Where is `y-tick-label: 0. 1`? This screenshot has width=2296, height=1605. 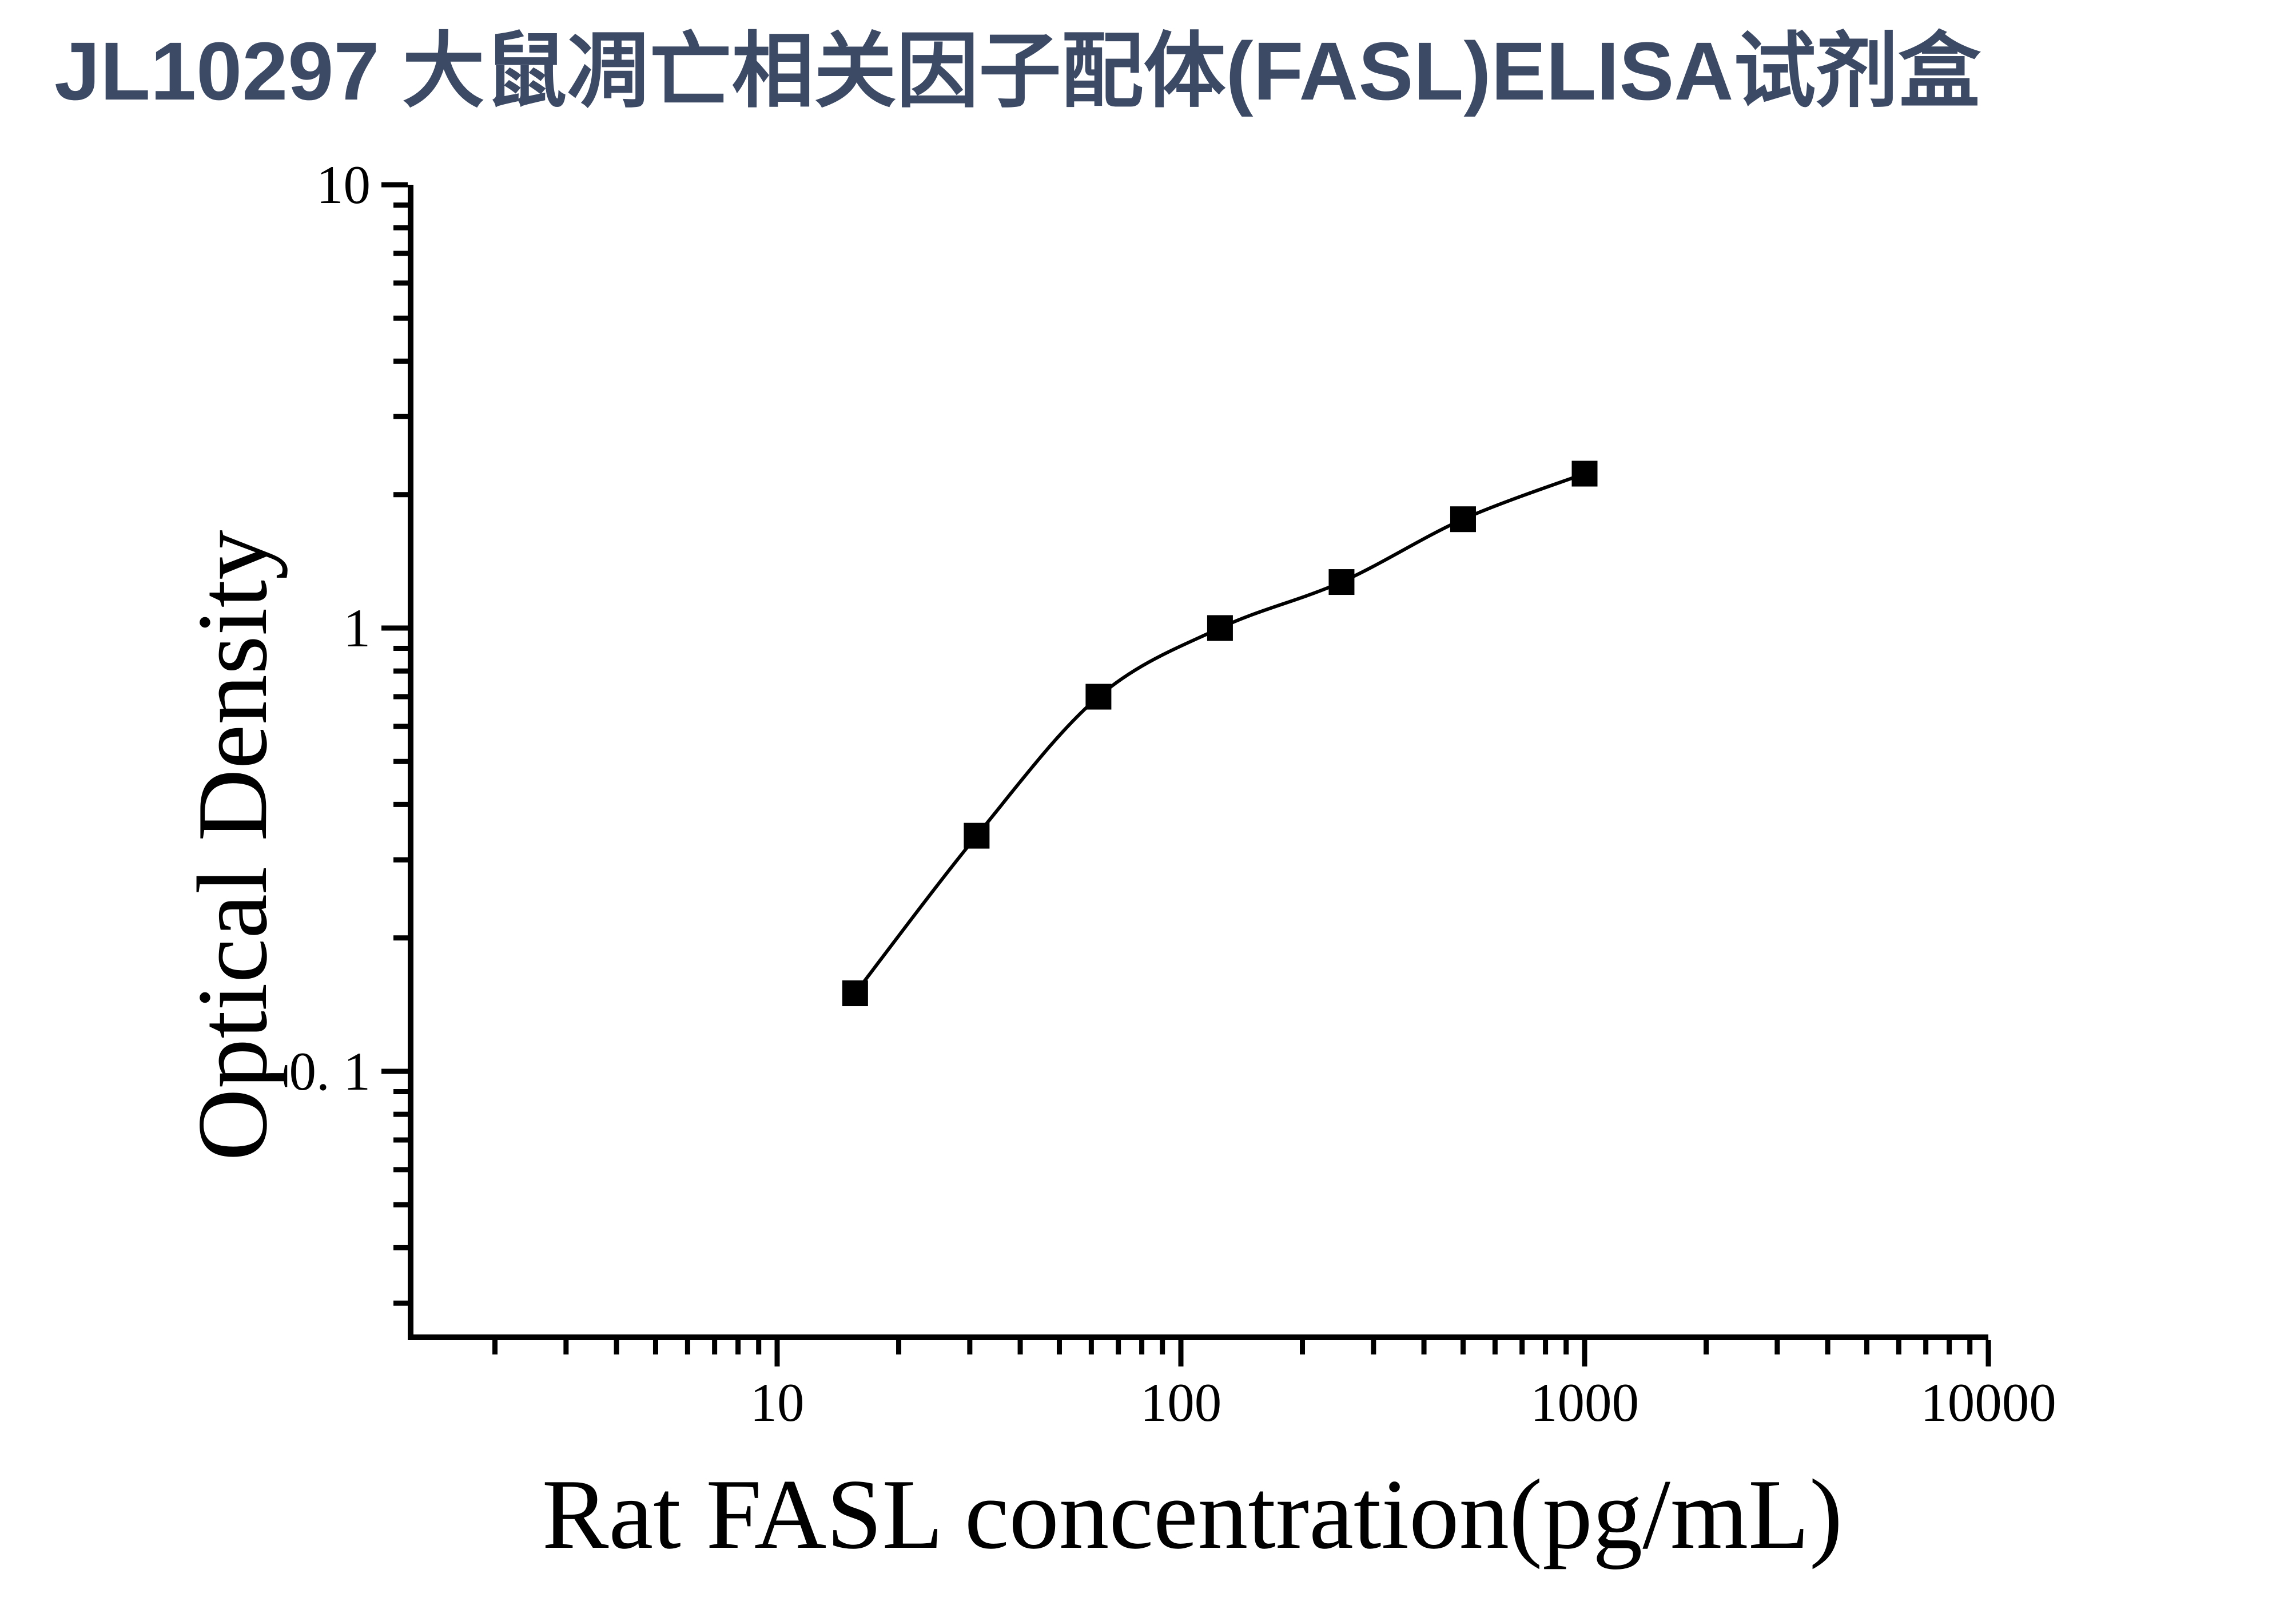 y-tick-label: 0. 1 is located at coordinates (330, 1071).